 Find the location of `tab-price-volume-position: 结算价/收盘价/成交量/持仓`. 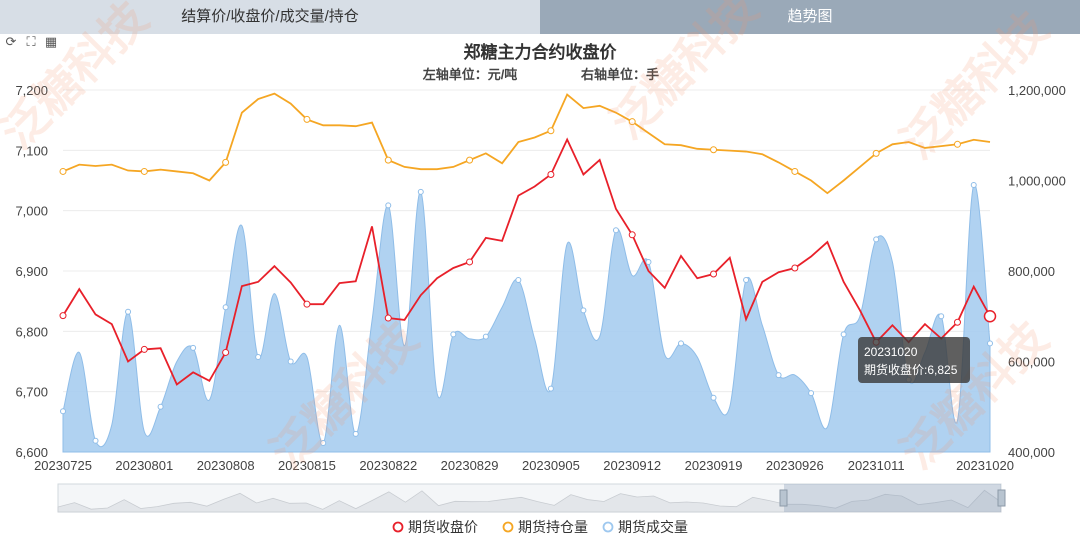

tab-price-volume-position: 结算价/收盘价/成交量/持仓 is located at coordinates (270, 17).